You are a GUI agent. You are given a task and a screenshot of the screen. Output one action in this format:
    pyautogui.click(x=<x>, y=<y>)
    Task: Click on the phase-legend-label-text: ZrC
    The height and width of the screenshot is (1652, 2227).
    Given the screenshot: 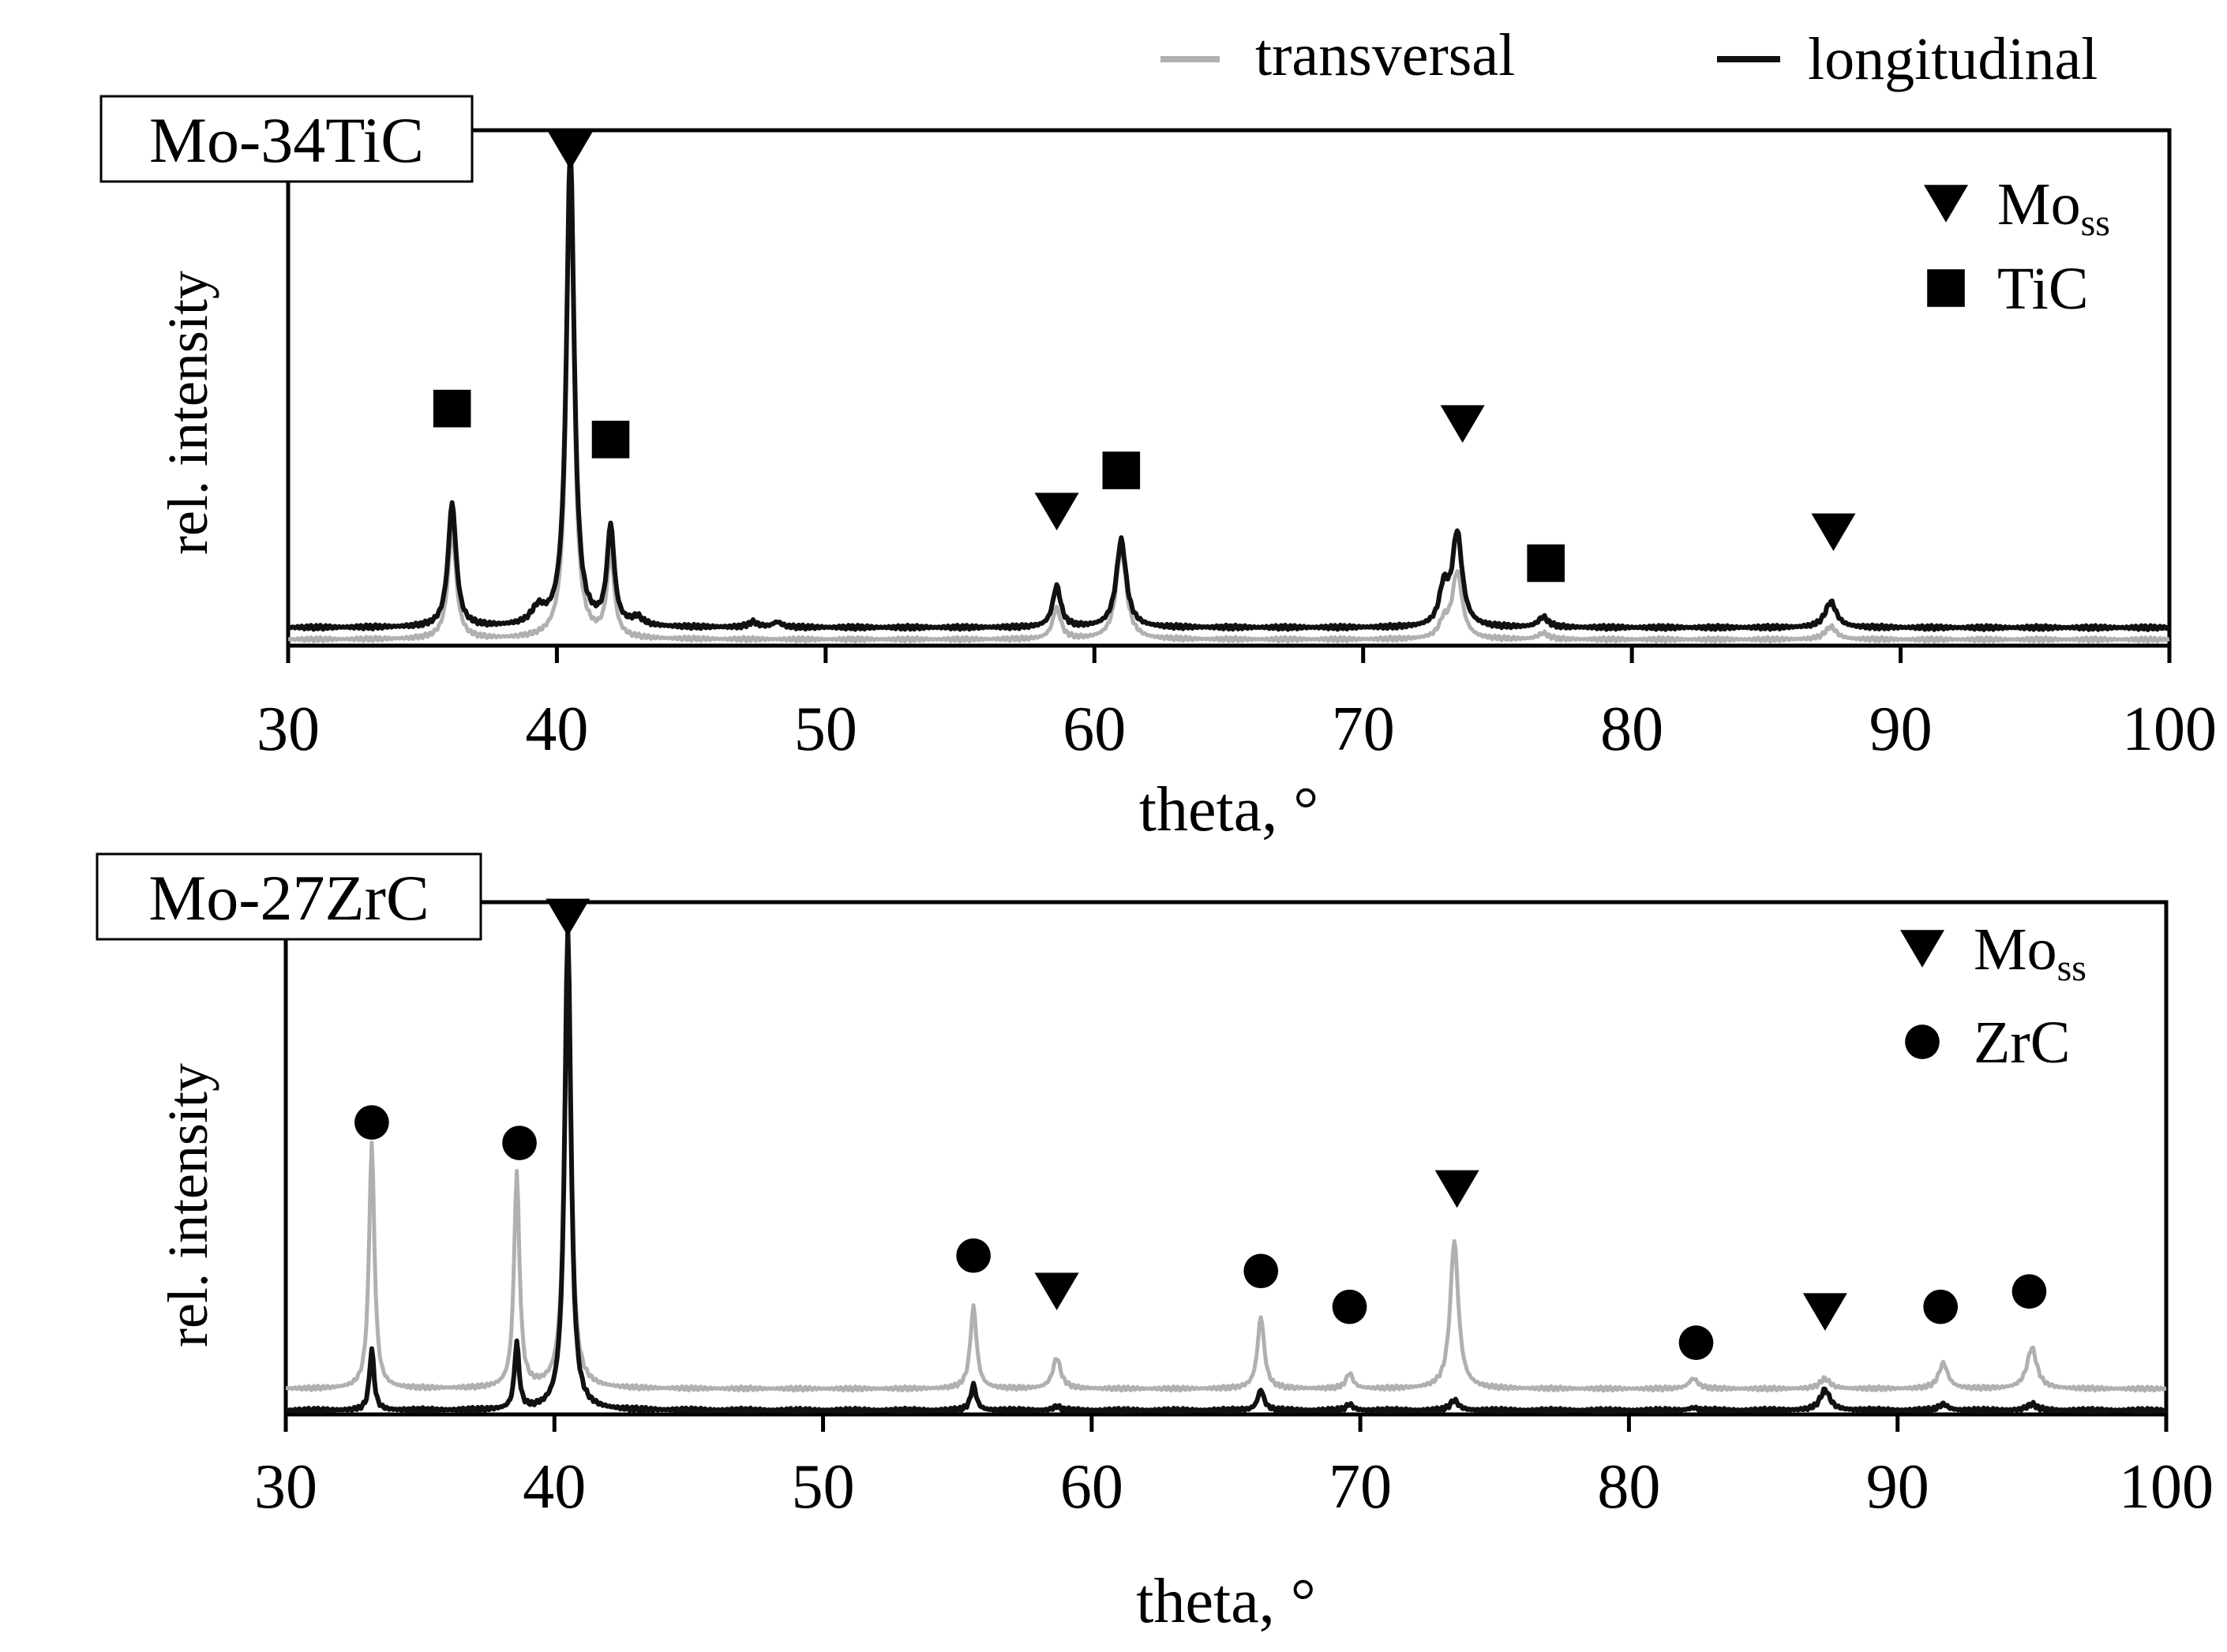 What is the action you would take?
    pyautogui.click(x=2022, y=1043)
    